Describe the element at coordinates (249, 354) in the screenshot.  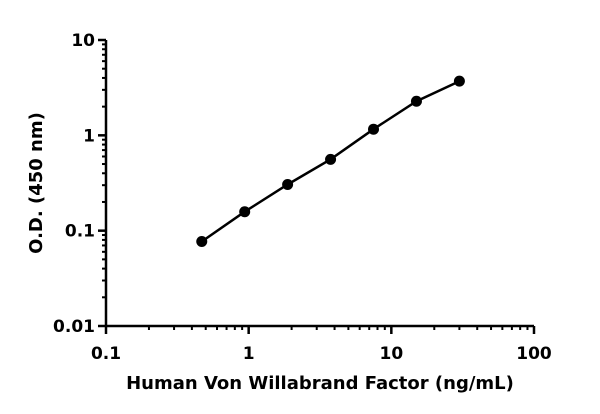
I see `x-tick-label: 1` at that location.